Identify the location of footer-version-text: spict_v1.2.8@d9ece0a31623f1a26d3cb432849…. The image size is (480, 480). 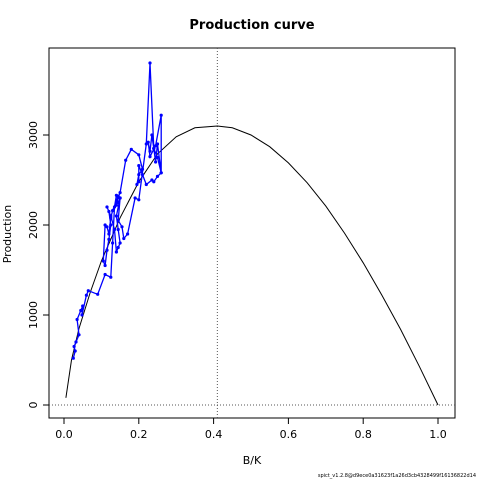
(397, 476).